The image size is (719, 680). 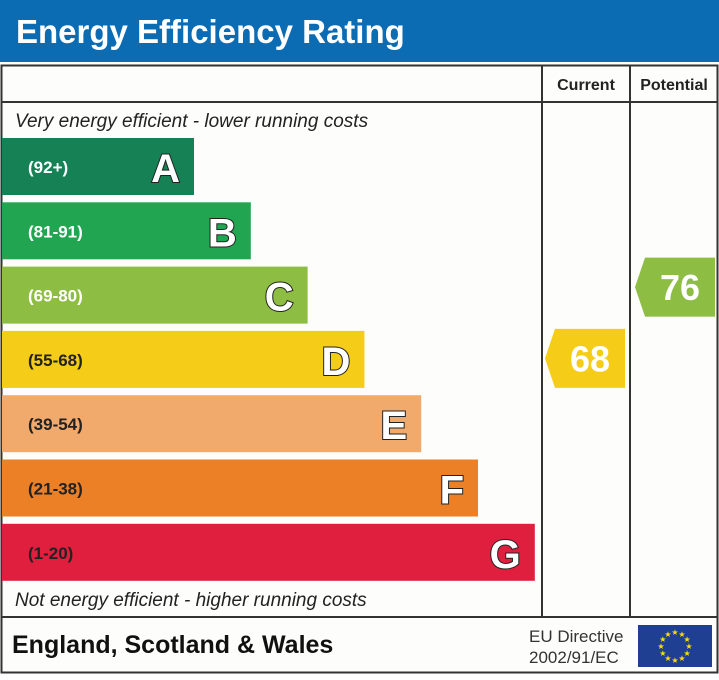 What do you see at coordinates (55, 360) in the screenshot?
I see `band-range-D: (55-68)` at bounding box center [55, 360].